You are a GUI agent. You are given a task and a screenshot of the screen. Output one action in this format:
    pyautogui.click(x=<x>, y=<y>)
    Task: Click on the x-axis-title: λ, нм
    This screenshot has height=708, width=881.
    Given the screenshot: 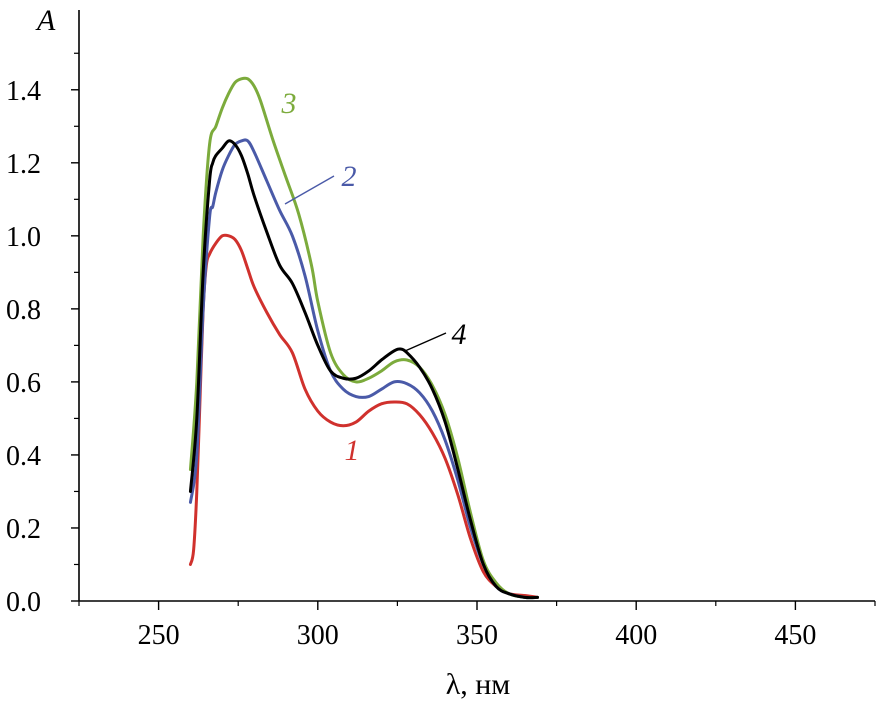 What is the action you would take?
    pyautogui.click(x=478, y=684)
    